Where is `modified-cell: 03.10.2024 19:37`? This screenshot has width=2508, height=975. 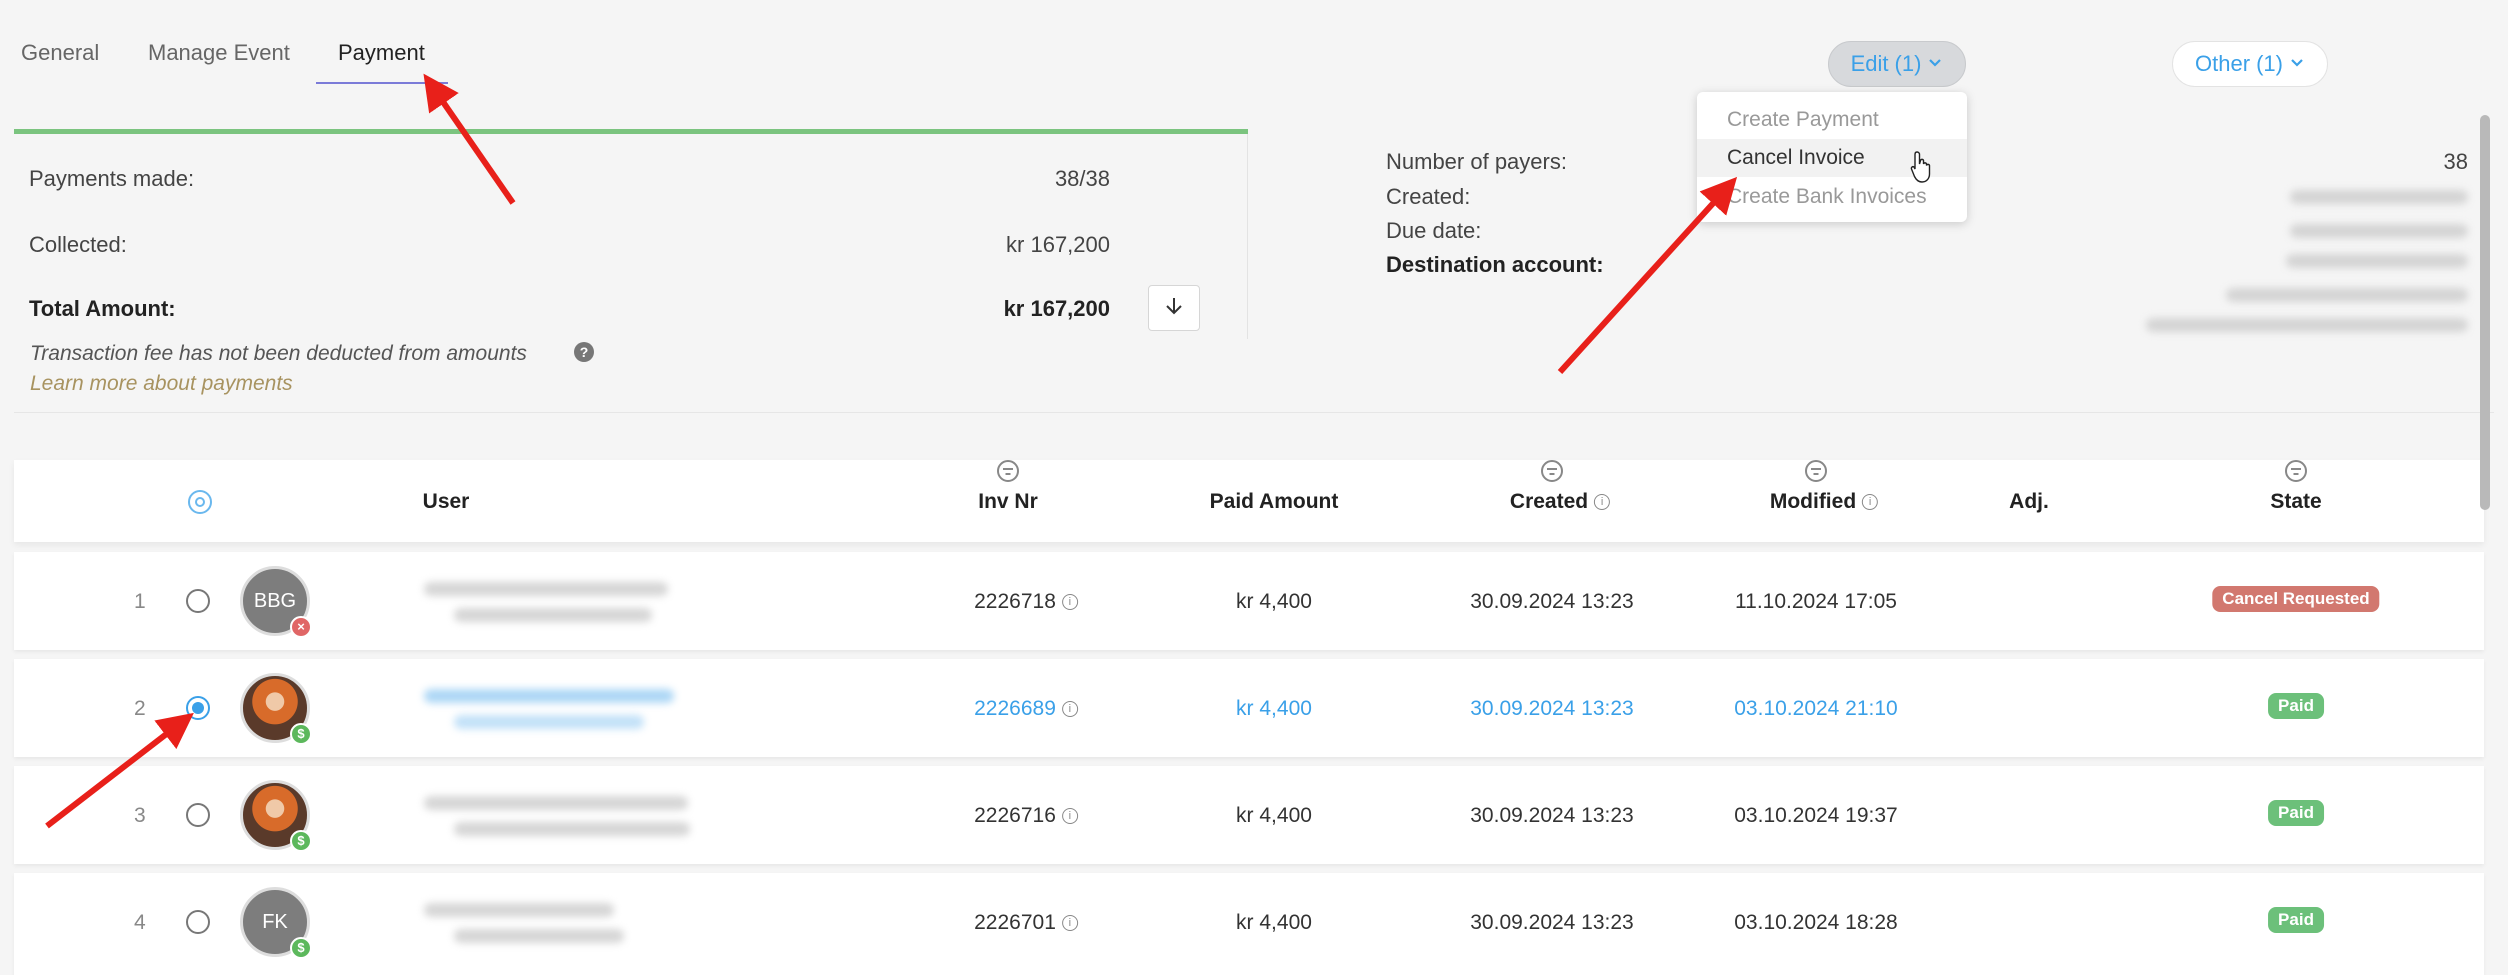 modified-cell: 03.10.2024 19:37 is located at coordinates (1816, 815).